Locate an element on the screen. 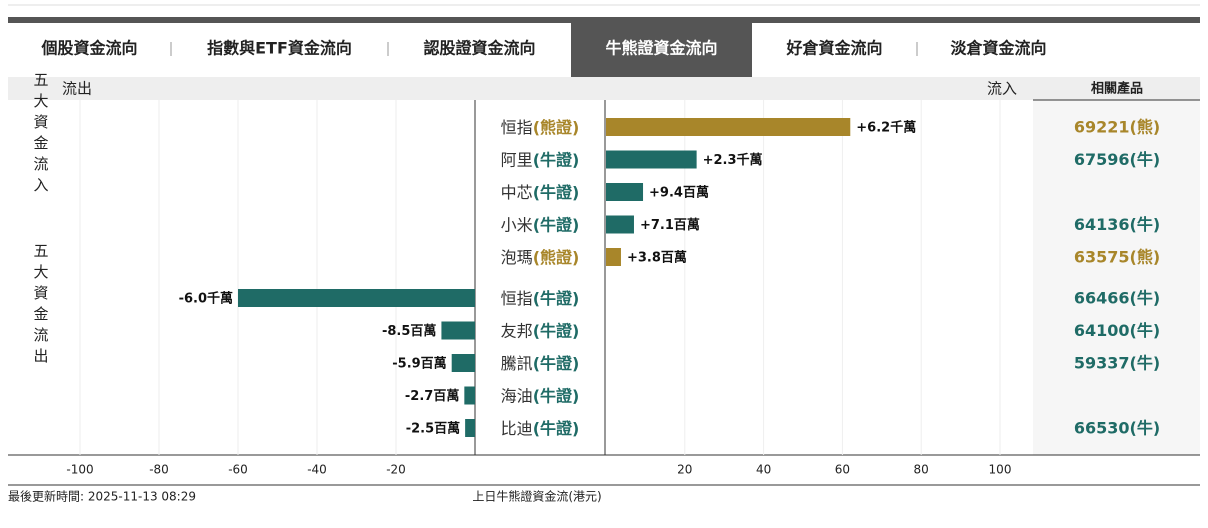  row-name: 比迪(牛證) is located at coordinates (540, 428).